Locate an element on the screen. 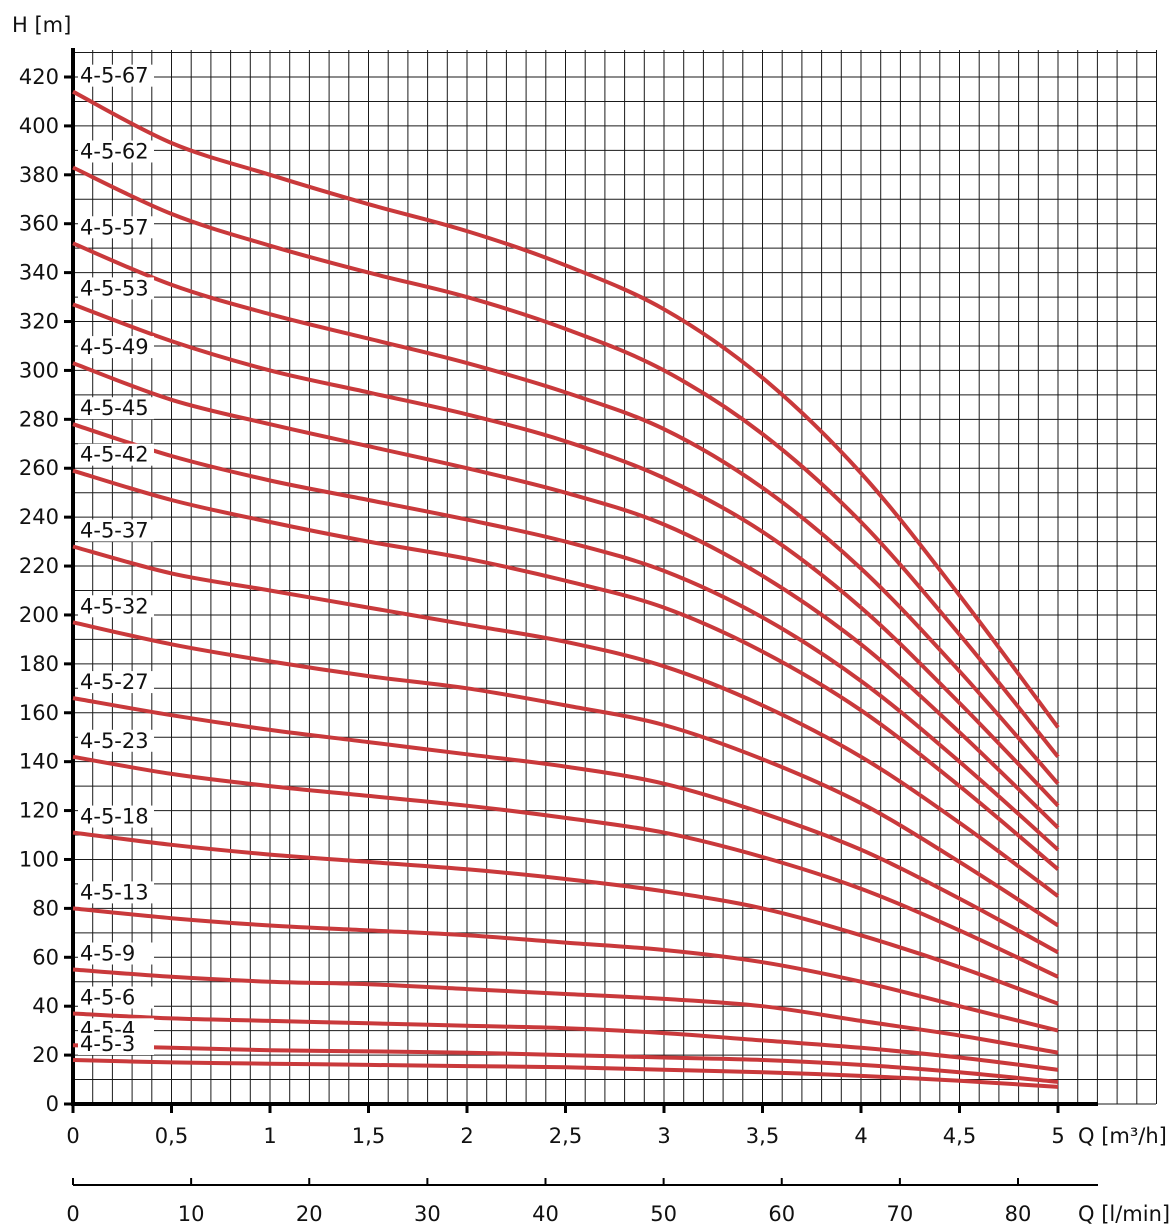 This screenshot has width=1172, height=1229. y-tick-label: 420 is located at coordinates (39, 77).